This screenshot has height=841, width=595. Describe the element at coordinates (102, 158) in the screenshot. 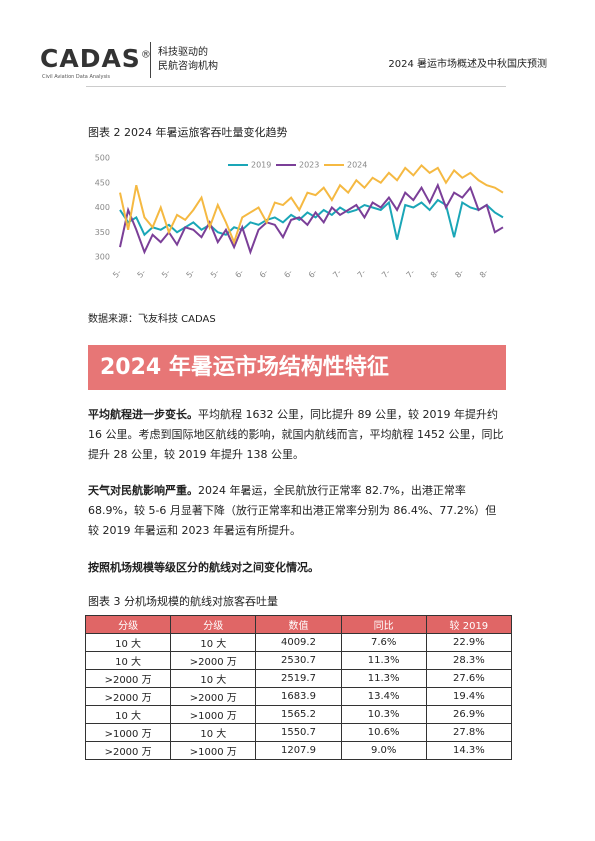

I see `y-tick-label: 500` at that location.